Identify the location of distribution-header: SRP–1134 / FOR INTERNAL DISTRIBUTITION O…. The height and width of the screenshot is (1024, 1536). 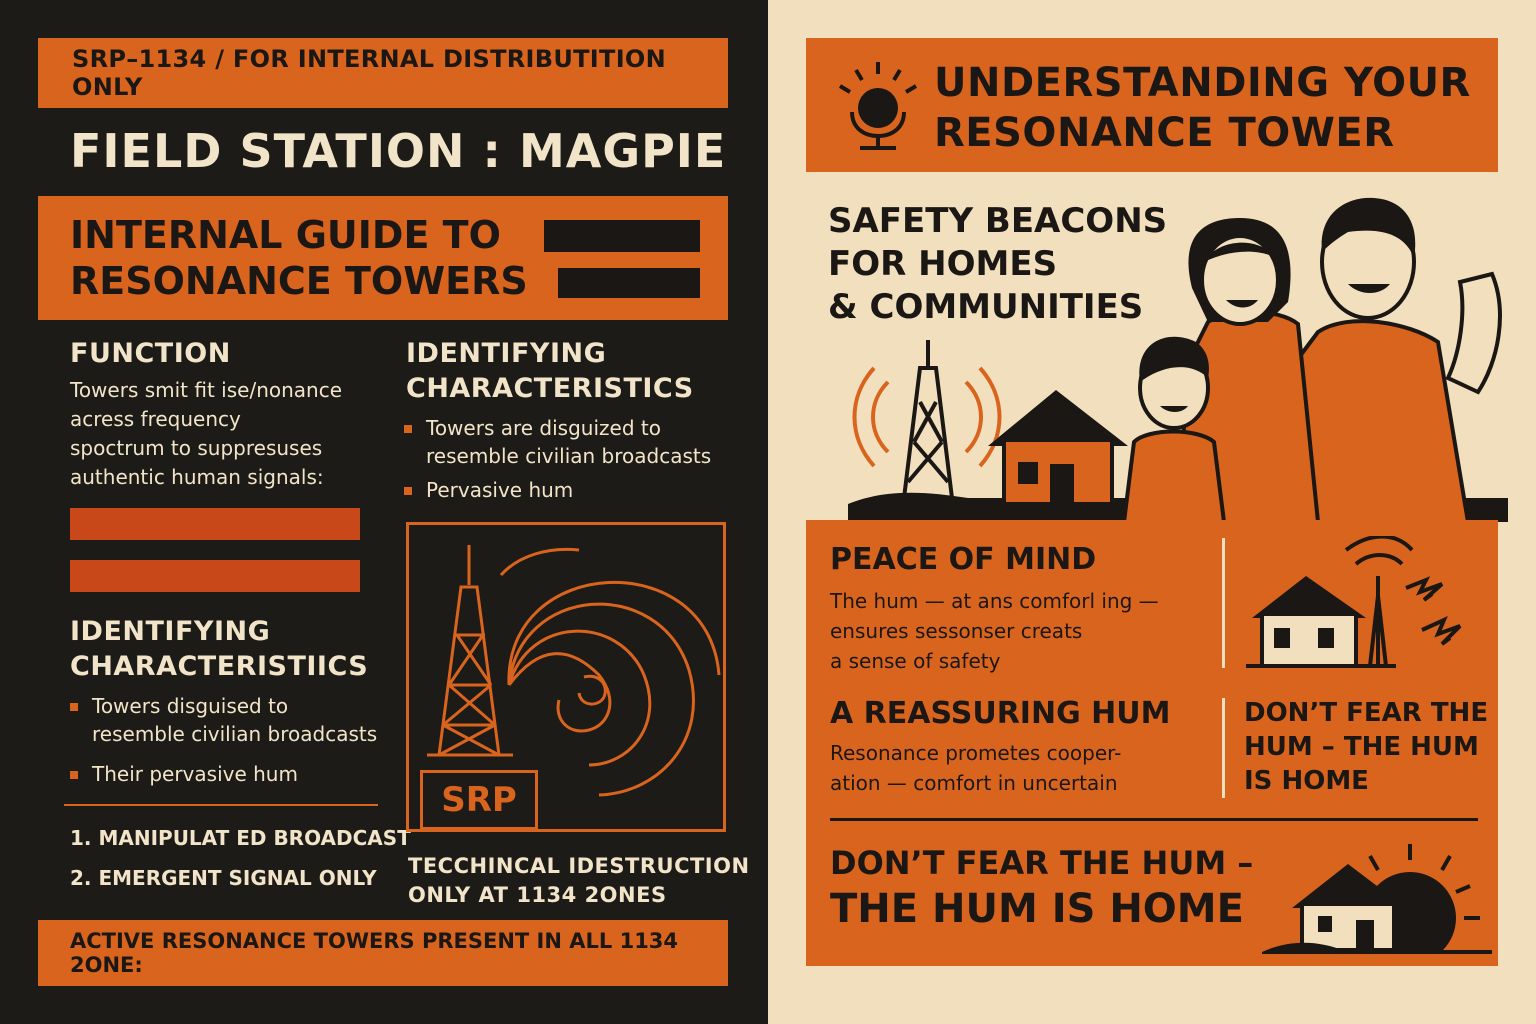
(369, 73).